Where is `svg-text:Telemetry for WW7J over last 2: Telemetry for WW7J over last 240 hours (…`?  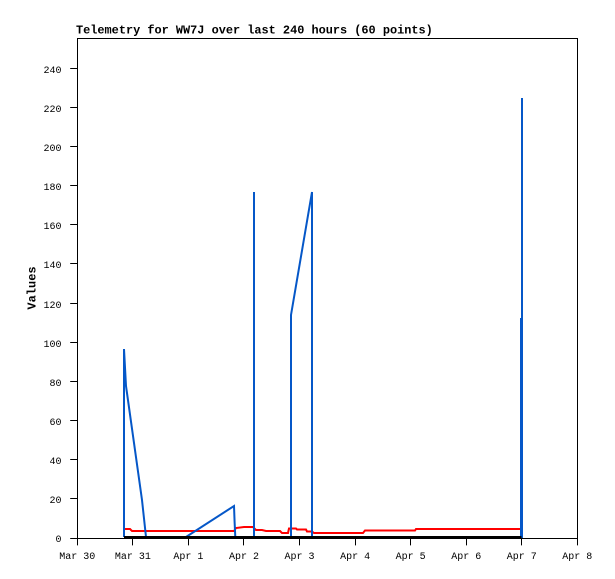
svg-text:Telemetry for WW7J over last 2: Telemetry for WW7J over last 240 hours (… is located at coordinates (254, 31).